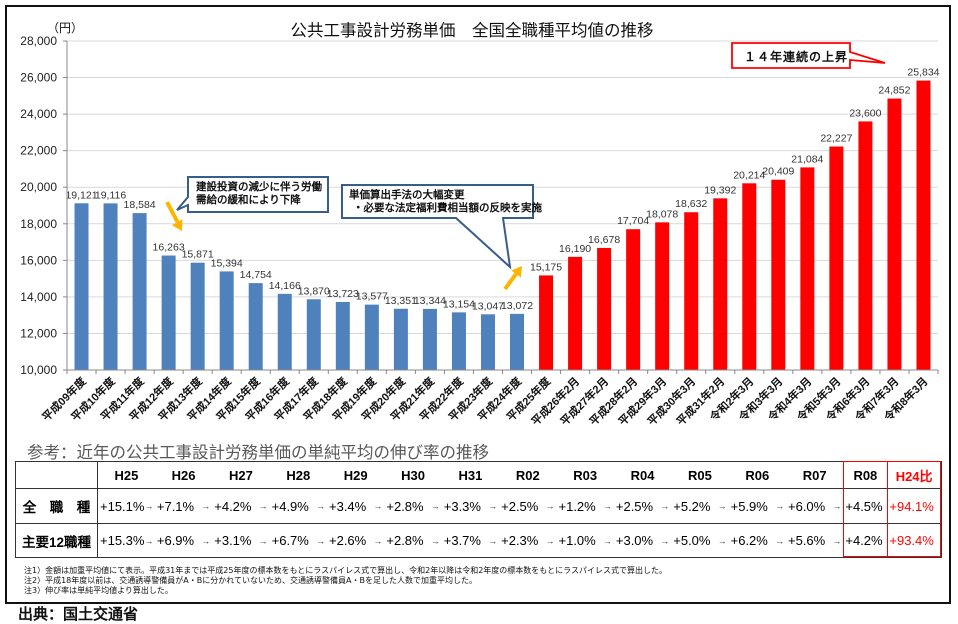 The width and height of the screenshot is (958, 624). I want to click on callout-line: 建設投資の減少に伴う労働, so click(259, 187).